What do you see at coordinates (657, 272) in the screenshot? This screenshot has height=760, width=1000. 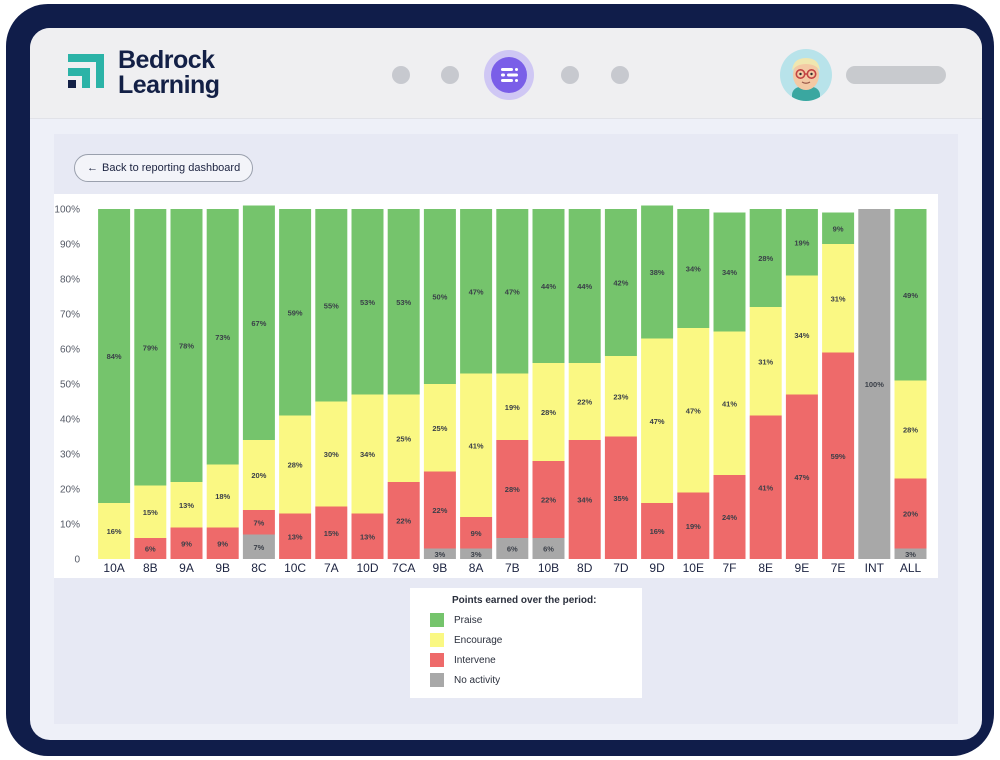 I see `bar-9D-praise` at bounding box center [657, 272].